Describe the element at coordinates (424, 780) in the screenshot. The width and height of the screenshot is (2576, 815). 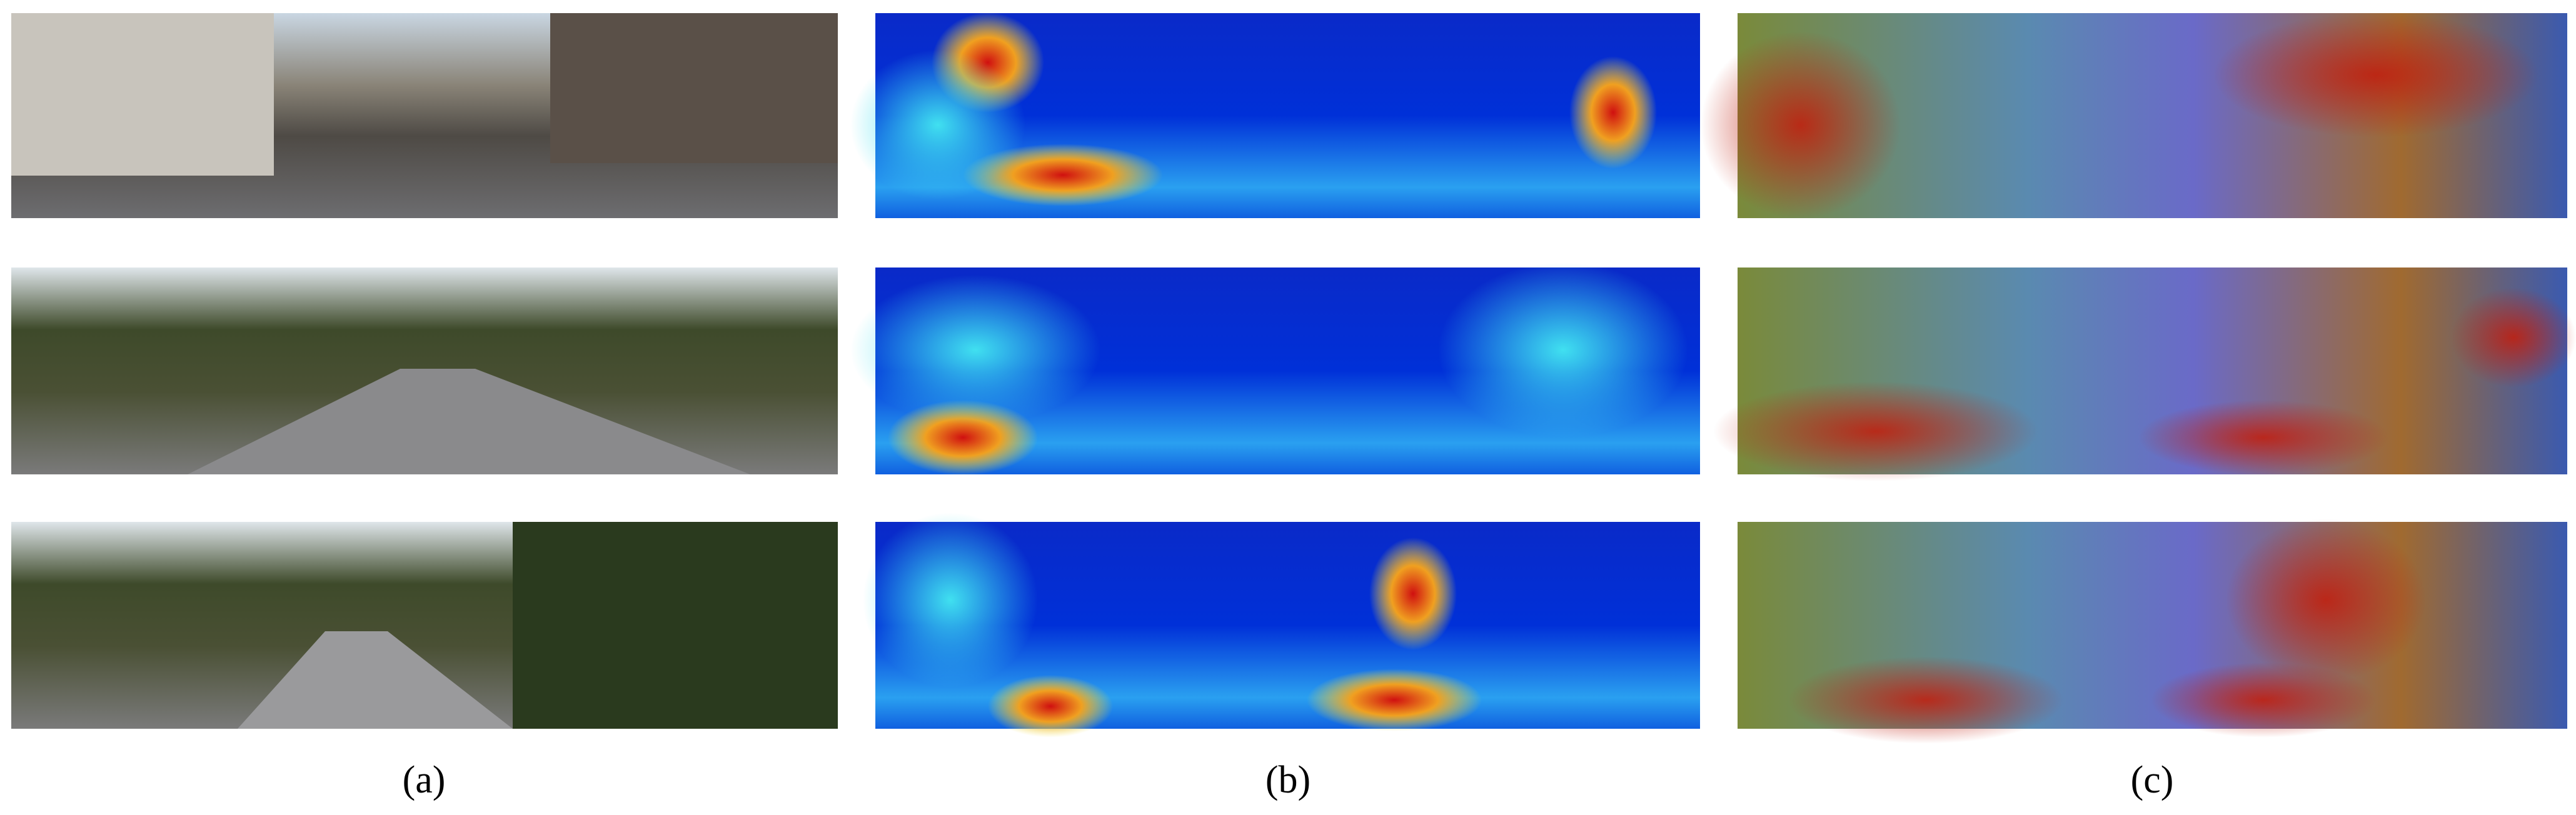
I see `caption: (a)` at that location.